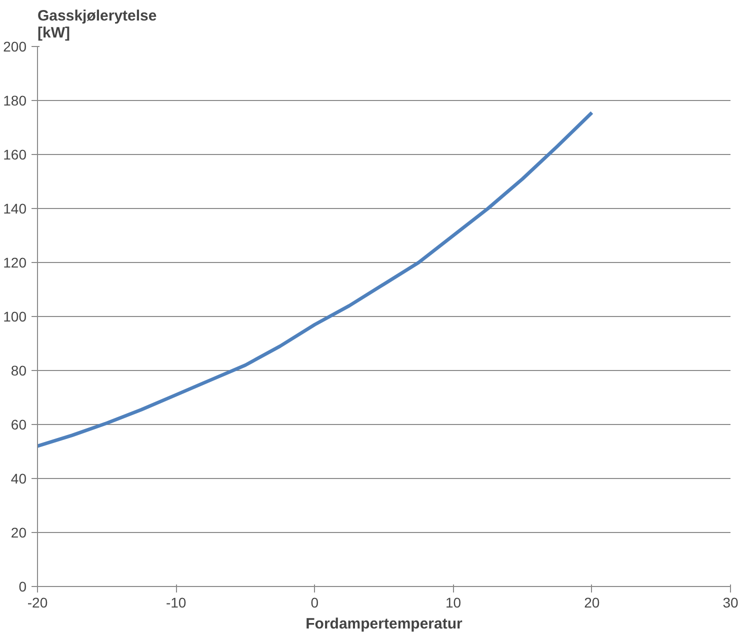  What do you see at coordinates (176, 602) in the screenshot?
I see `x-tick-label: -10` at bounding box center [176, 602].